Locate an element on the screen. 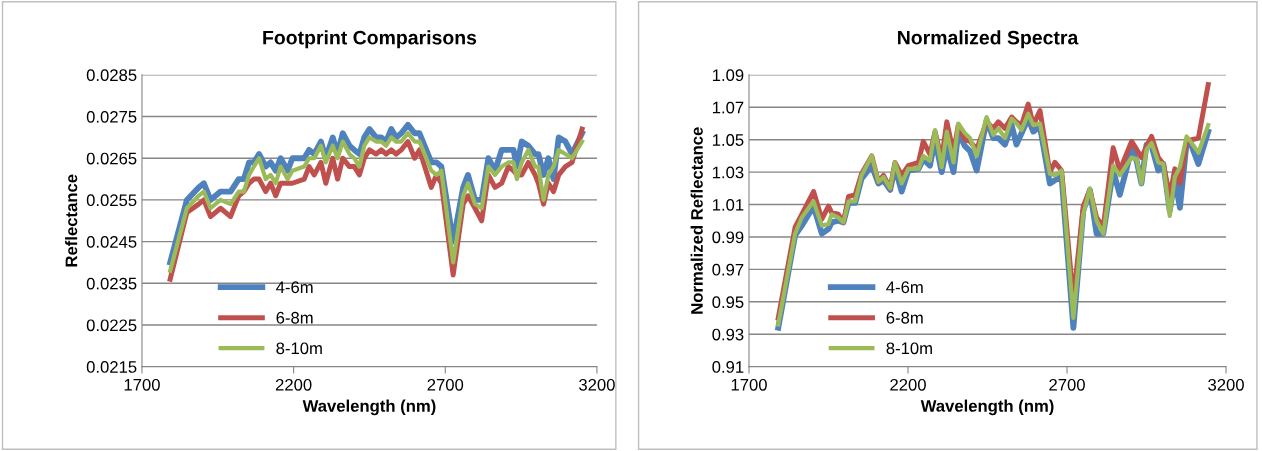  y-tick-label: 0.0265 is located at coordinates (111, 158).